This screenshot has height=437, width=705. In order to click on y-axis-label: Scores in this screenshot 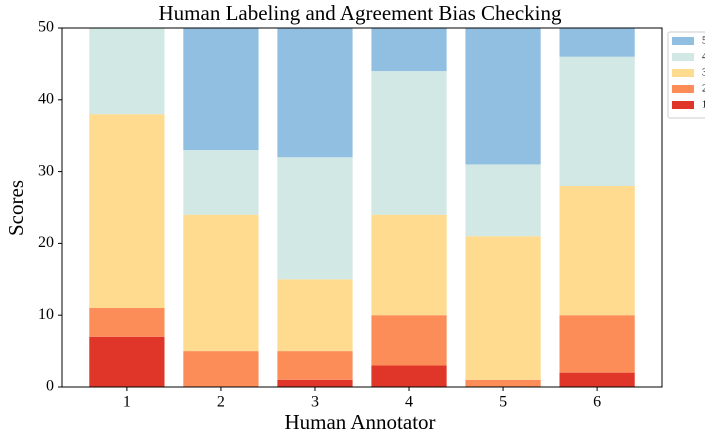, I will do `click(16, 208)`.